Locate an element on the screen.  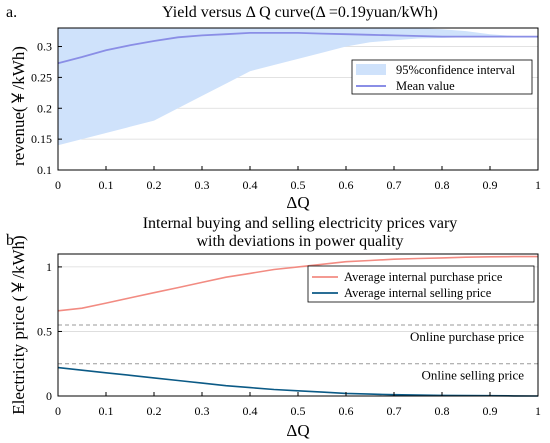
legend-label-internal-purchase: Average internal purchase price is located at coordinates (423, 277).